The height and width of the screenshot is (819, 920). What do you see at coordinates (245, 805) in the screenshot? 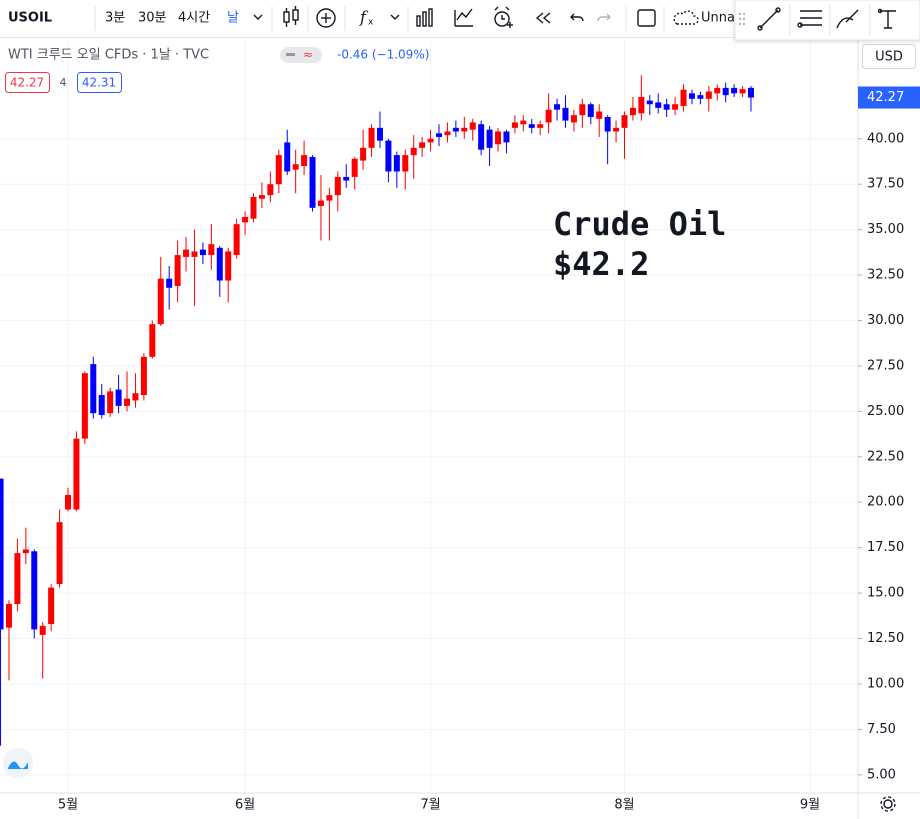
I see `x-tick-label: 6월` at bounding box center [245, 805].